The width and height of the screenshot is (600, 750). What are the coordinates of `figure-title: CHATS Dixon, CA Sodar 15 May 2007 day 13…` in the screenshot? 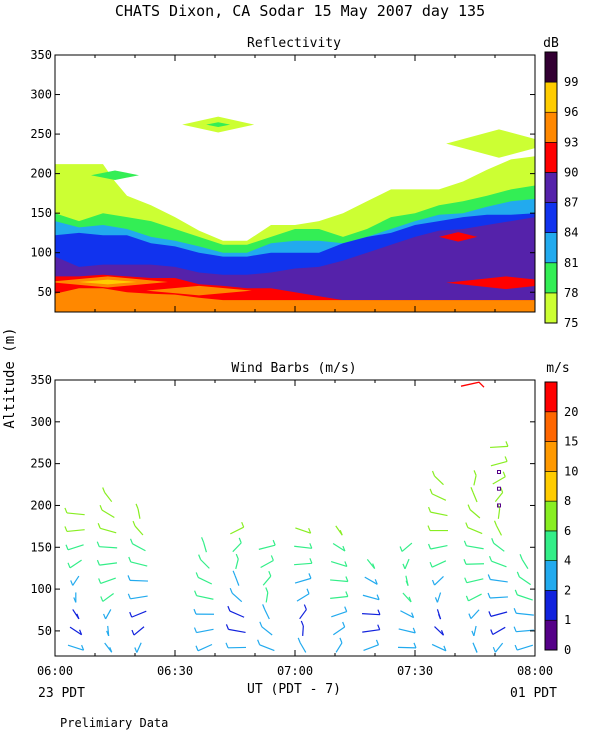 It's located at (300, 11).